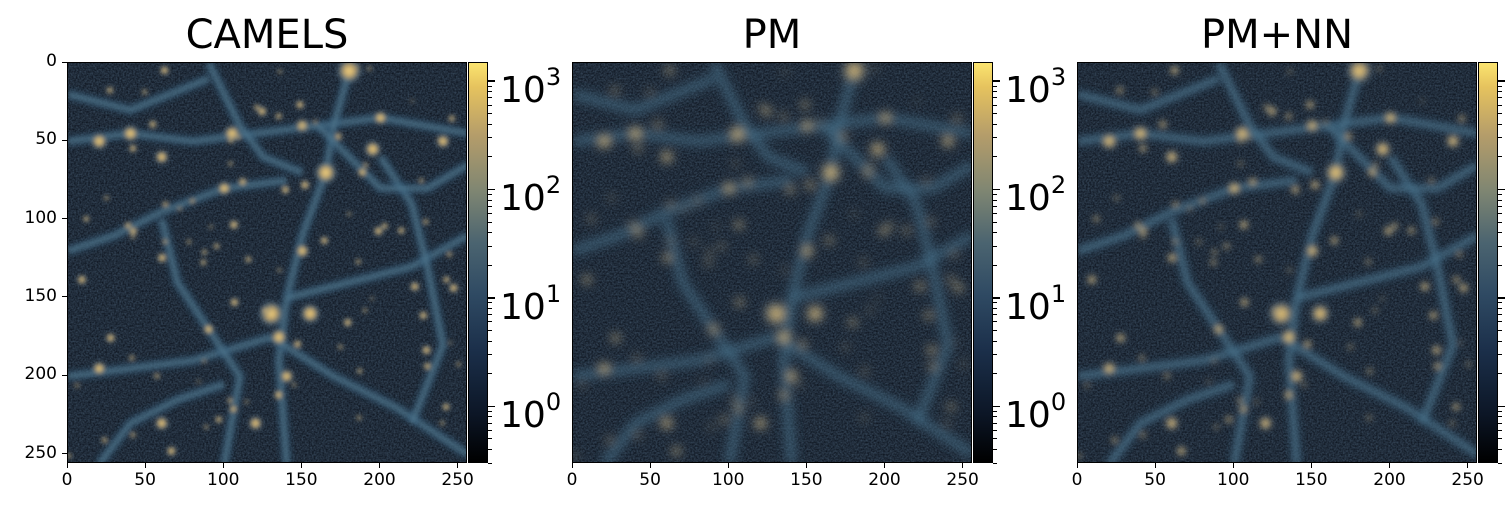 This screenshot has height=522, width=1512. I want to click on y-tick-label: 150, so click(40, 295).